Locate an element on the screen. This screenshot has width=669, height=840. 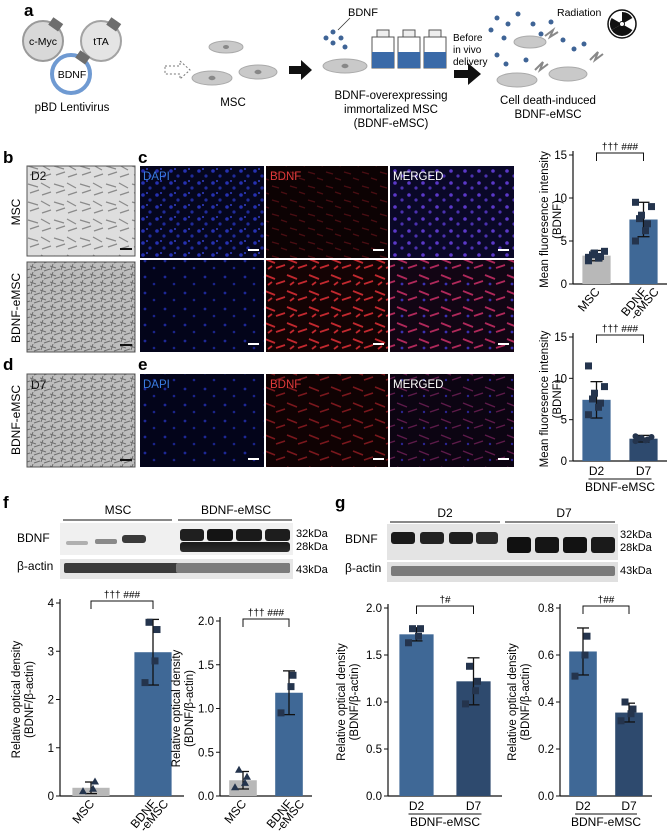
label-tta: tTA is located at coordinates (101, 42).